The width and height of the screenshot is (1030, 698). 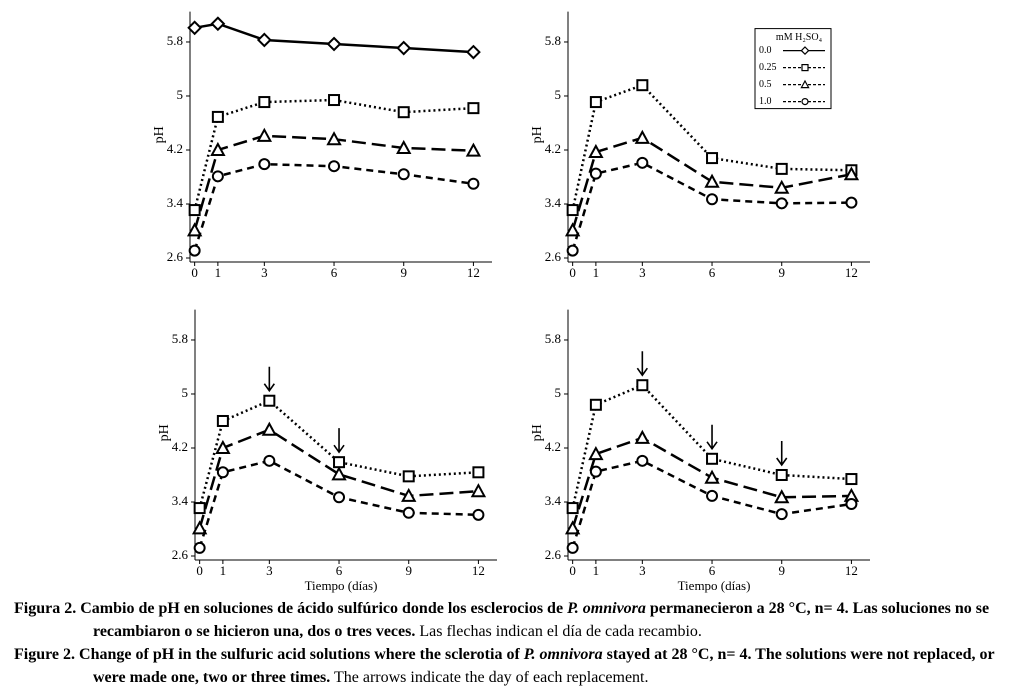 I want to click on x-tick-label: 6, so click(x=712, y=272).